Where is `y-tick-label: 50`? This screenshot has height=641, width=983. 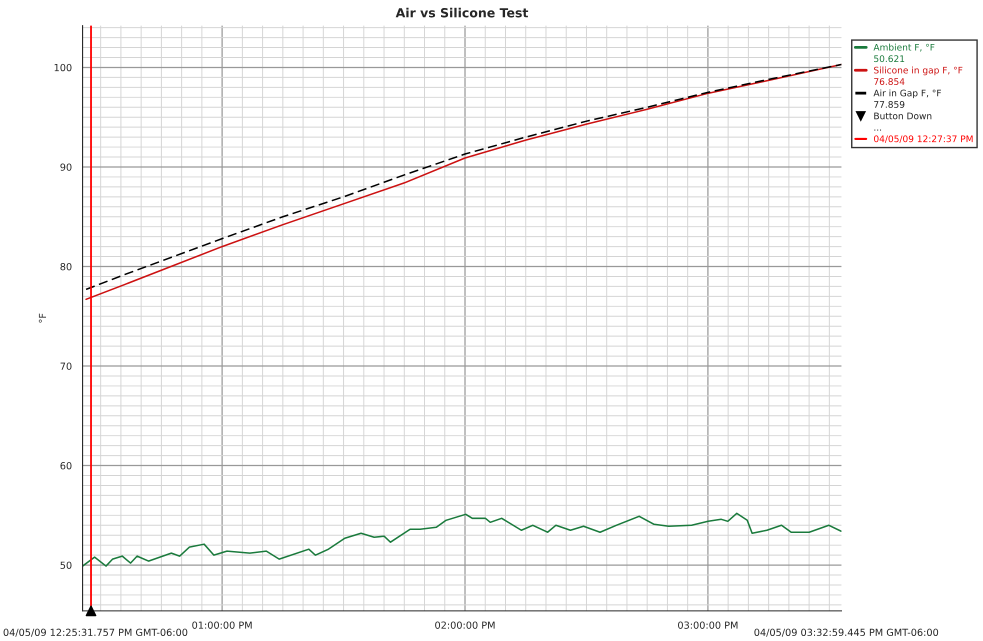
y-tick-label: 50 is located at coordinates (66, 565).